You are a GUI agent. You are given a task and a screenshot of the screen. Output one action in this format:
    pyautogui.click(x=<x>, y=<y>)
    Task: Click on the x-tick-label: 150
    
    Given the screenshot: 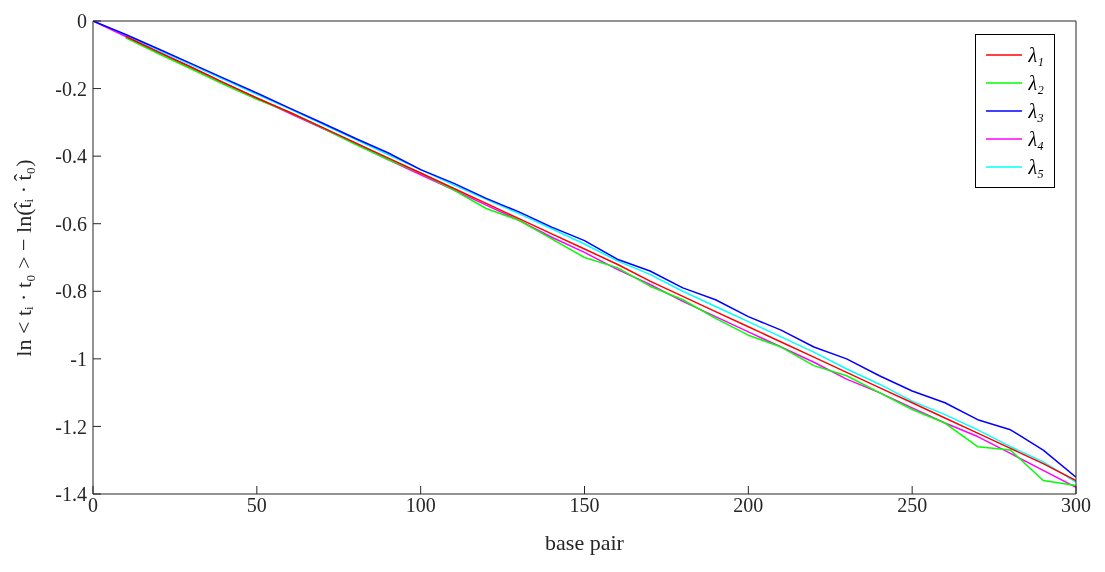 What is the action you would take?
    pyautogui.click(x=584, y=505)
    